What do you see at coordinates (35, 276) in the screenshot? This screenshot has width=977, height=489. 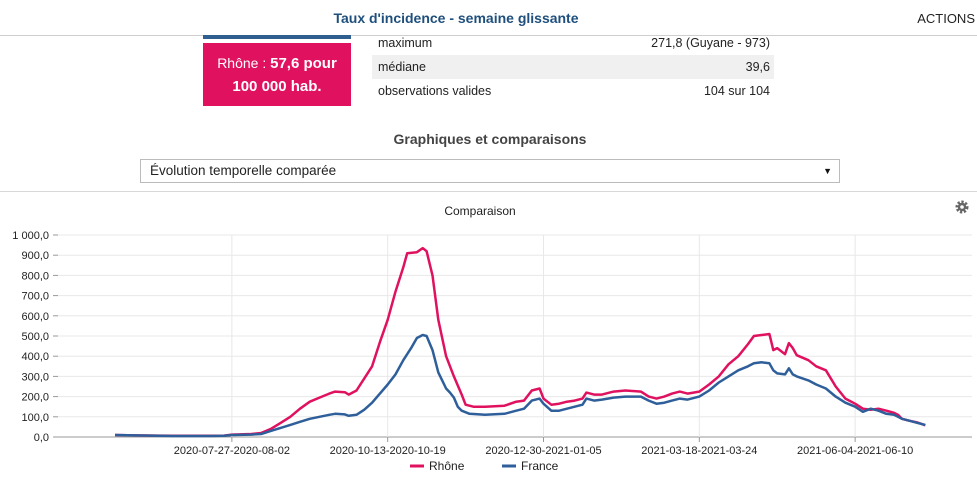 I see `y-tick-label: 800,0` at bounding box center [35, 276].